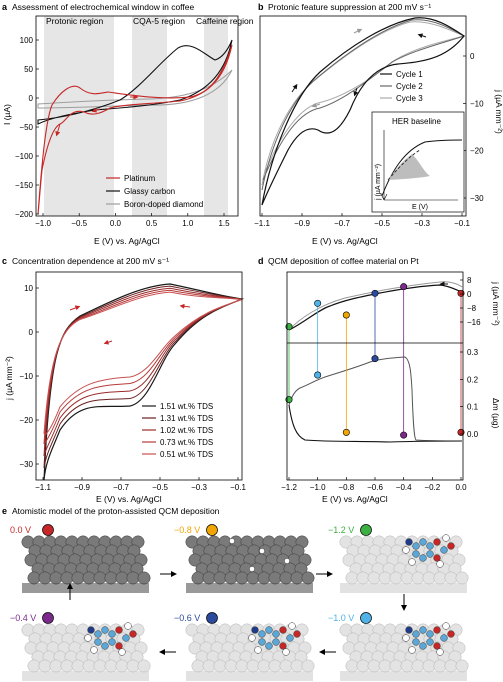  Describe the element at coordinates (318, 487) in the screenshot. I see `d-xtick-label: −1.0` at that location.